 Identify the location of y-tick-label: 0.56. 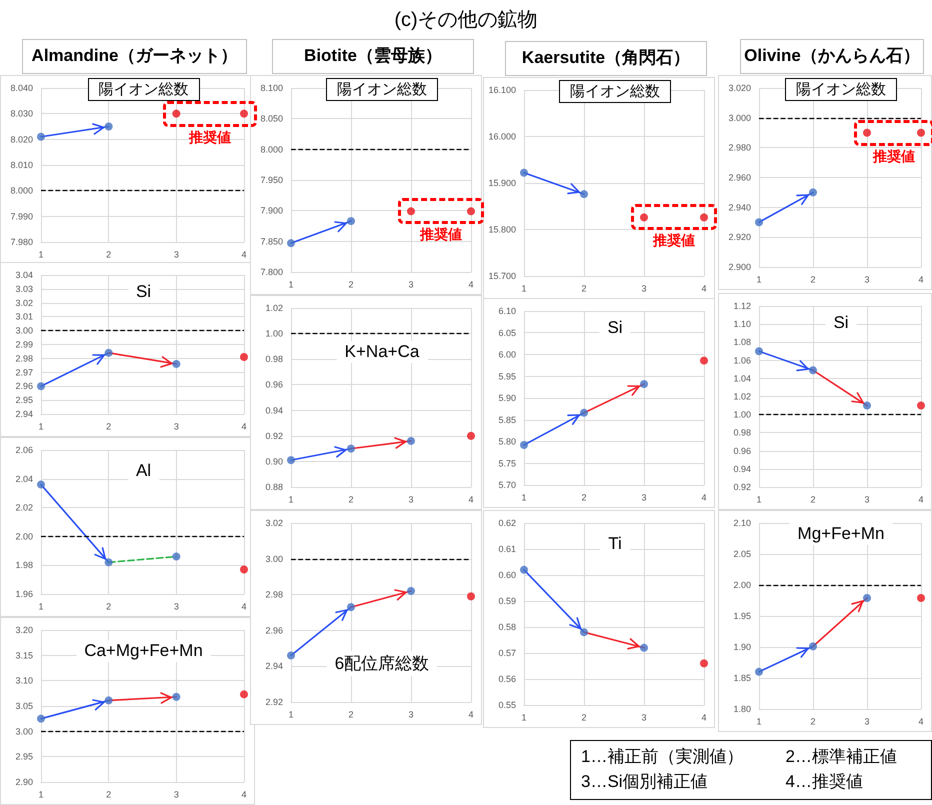
(507, 679).